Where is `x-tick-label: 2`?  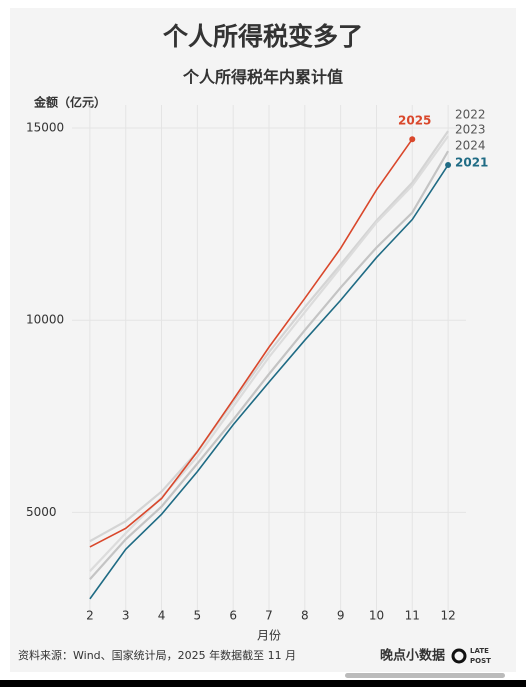 x-tick-label: 2 is located at coordinates (90, 616).